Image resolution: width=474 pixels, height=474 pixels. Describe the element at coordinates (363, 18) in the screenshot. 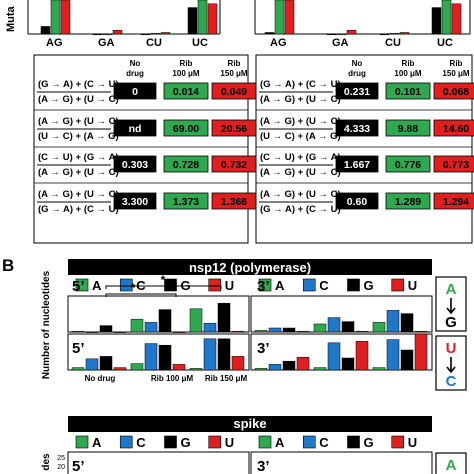

I see `chart-a-right-bars` at that location.